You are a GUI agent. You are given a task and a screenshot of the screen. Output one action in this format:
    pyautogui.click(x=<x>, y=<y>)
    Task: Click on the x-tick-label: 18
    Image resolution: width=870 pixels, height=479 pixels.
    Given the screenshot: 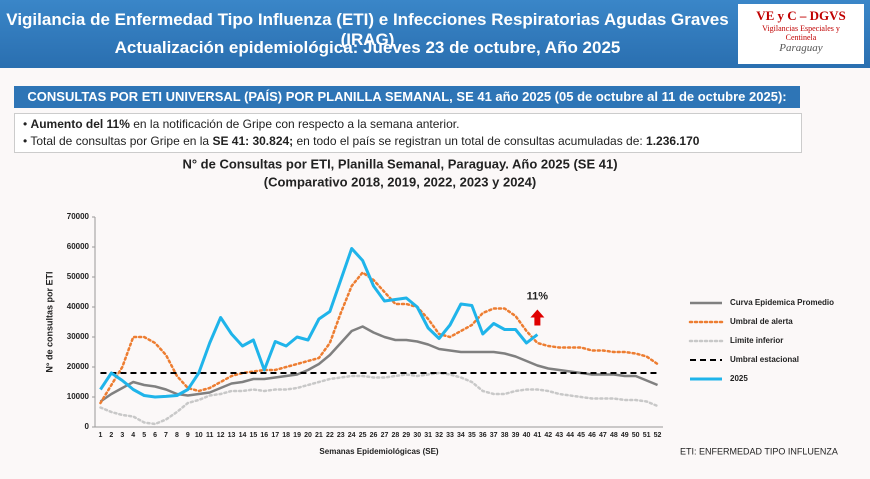 What is the action you would take?
    pyautogui.click(x=286, y=435)
    